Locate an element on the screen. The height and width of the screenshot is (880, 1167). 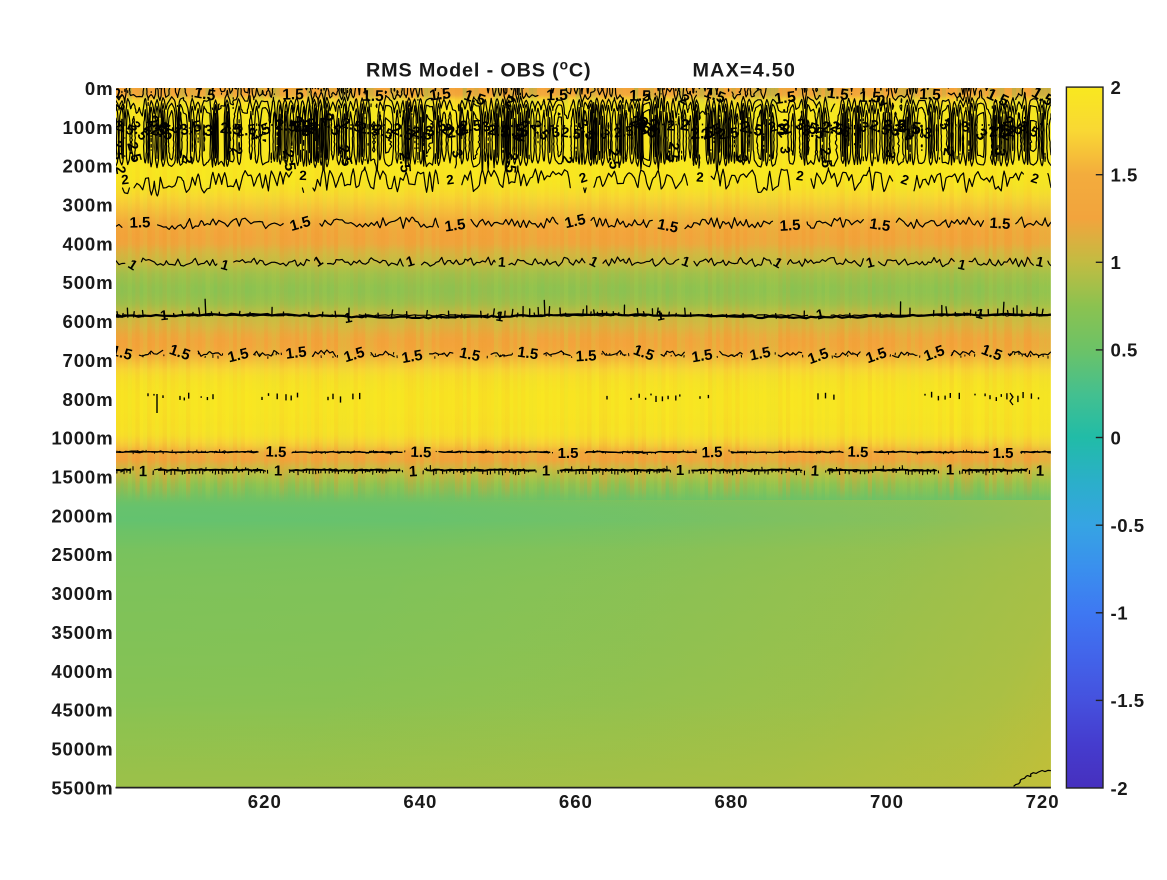
svg-text: 2000m is located at coordinates (82, 515).